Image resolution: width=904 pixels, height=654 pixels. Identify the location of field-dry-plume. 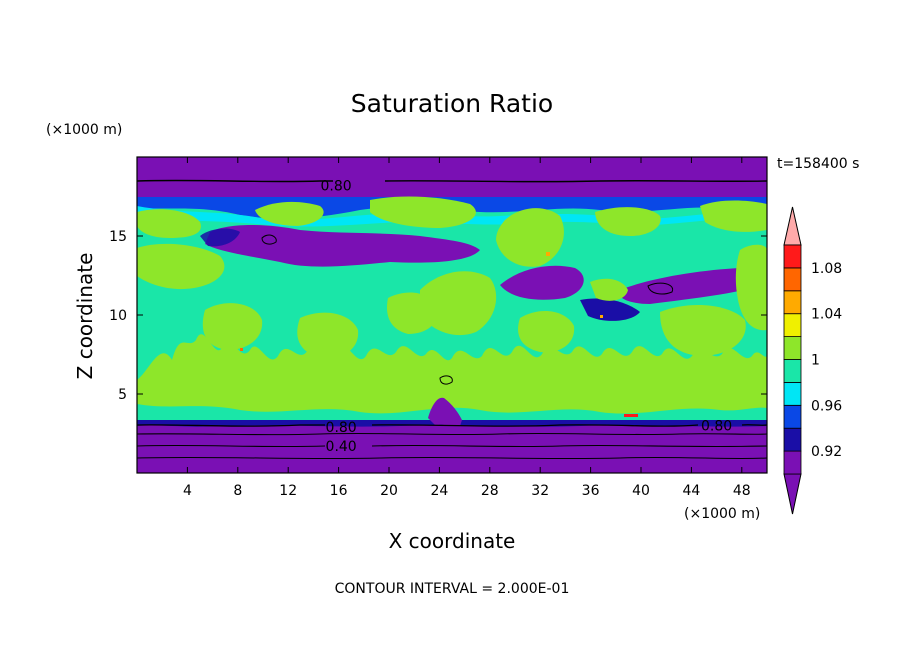
(445, 414).